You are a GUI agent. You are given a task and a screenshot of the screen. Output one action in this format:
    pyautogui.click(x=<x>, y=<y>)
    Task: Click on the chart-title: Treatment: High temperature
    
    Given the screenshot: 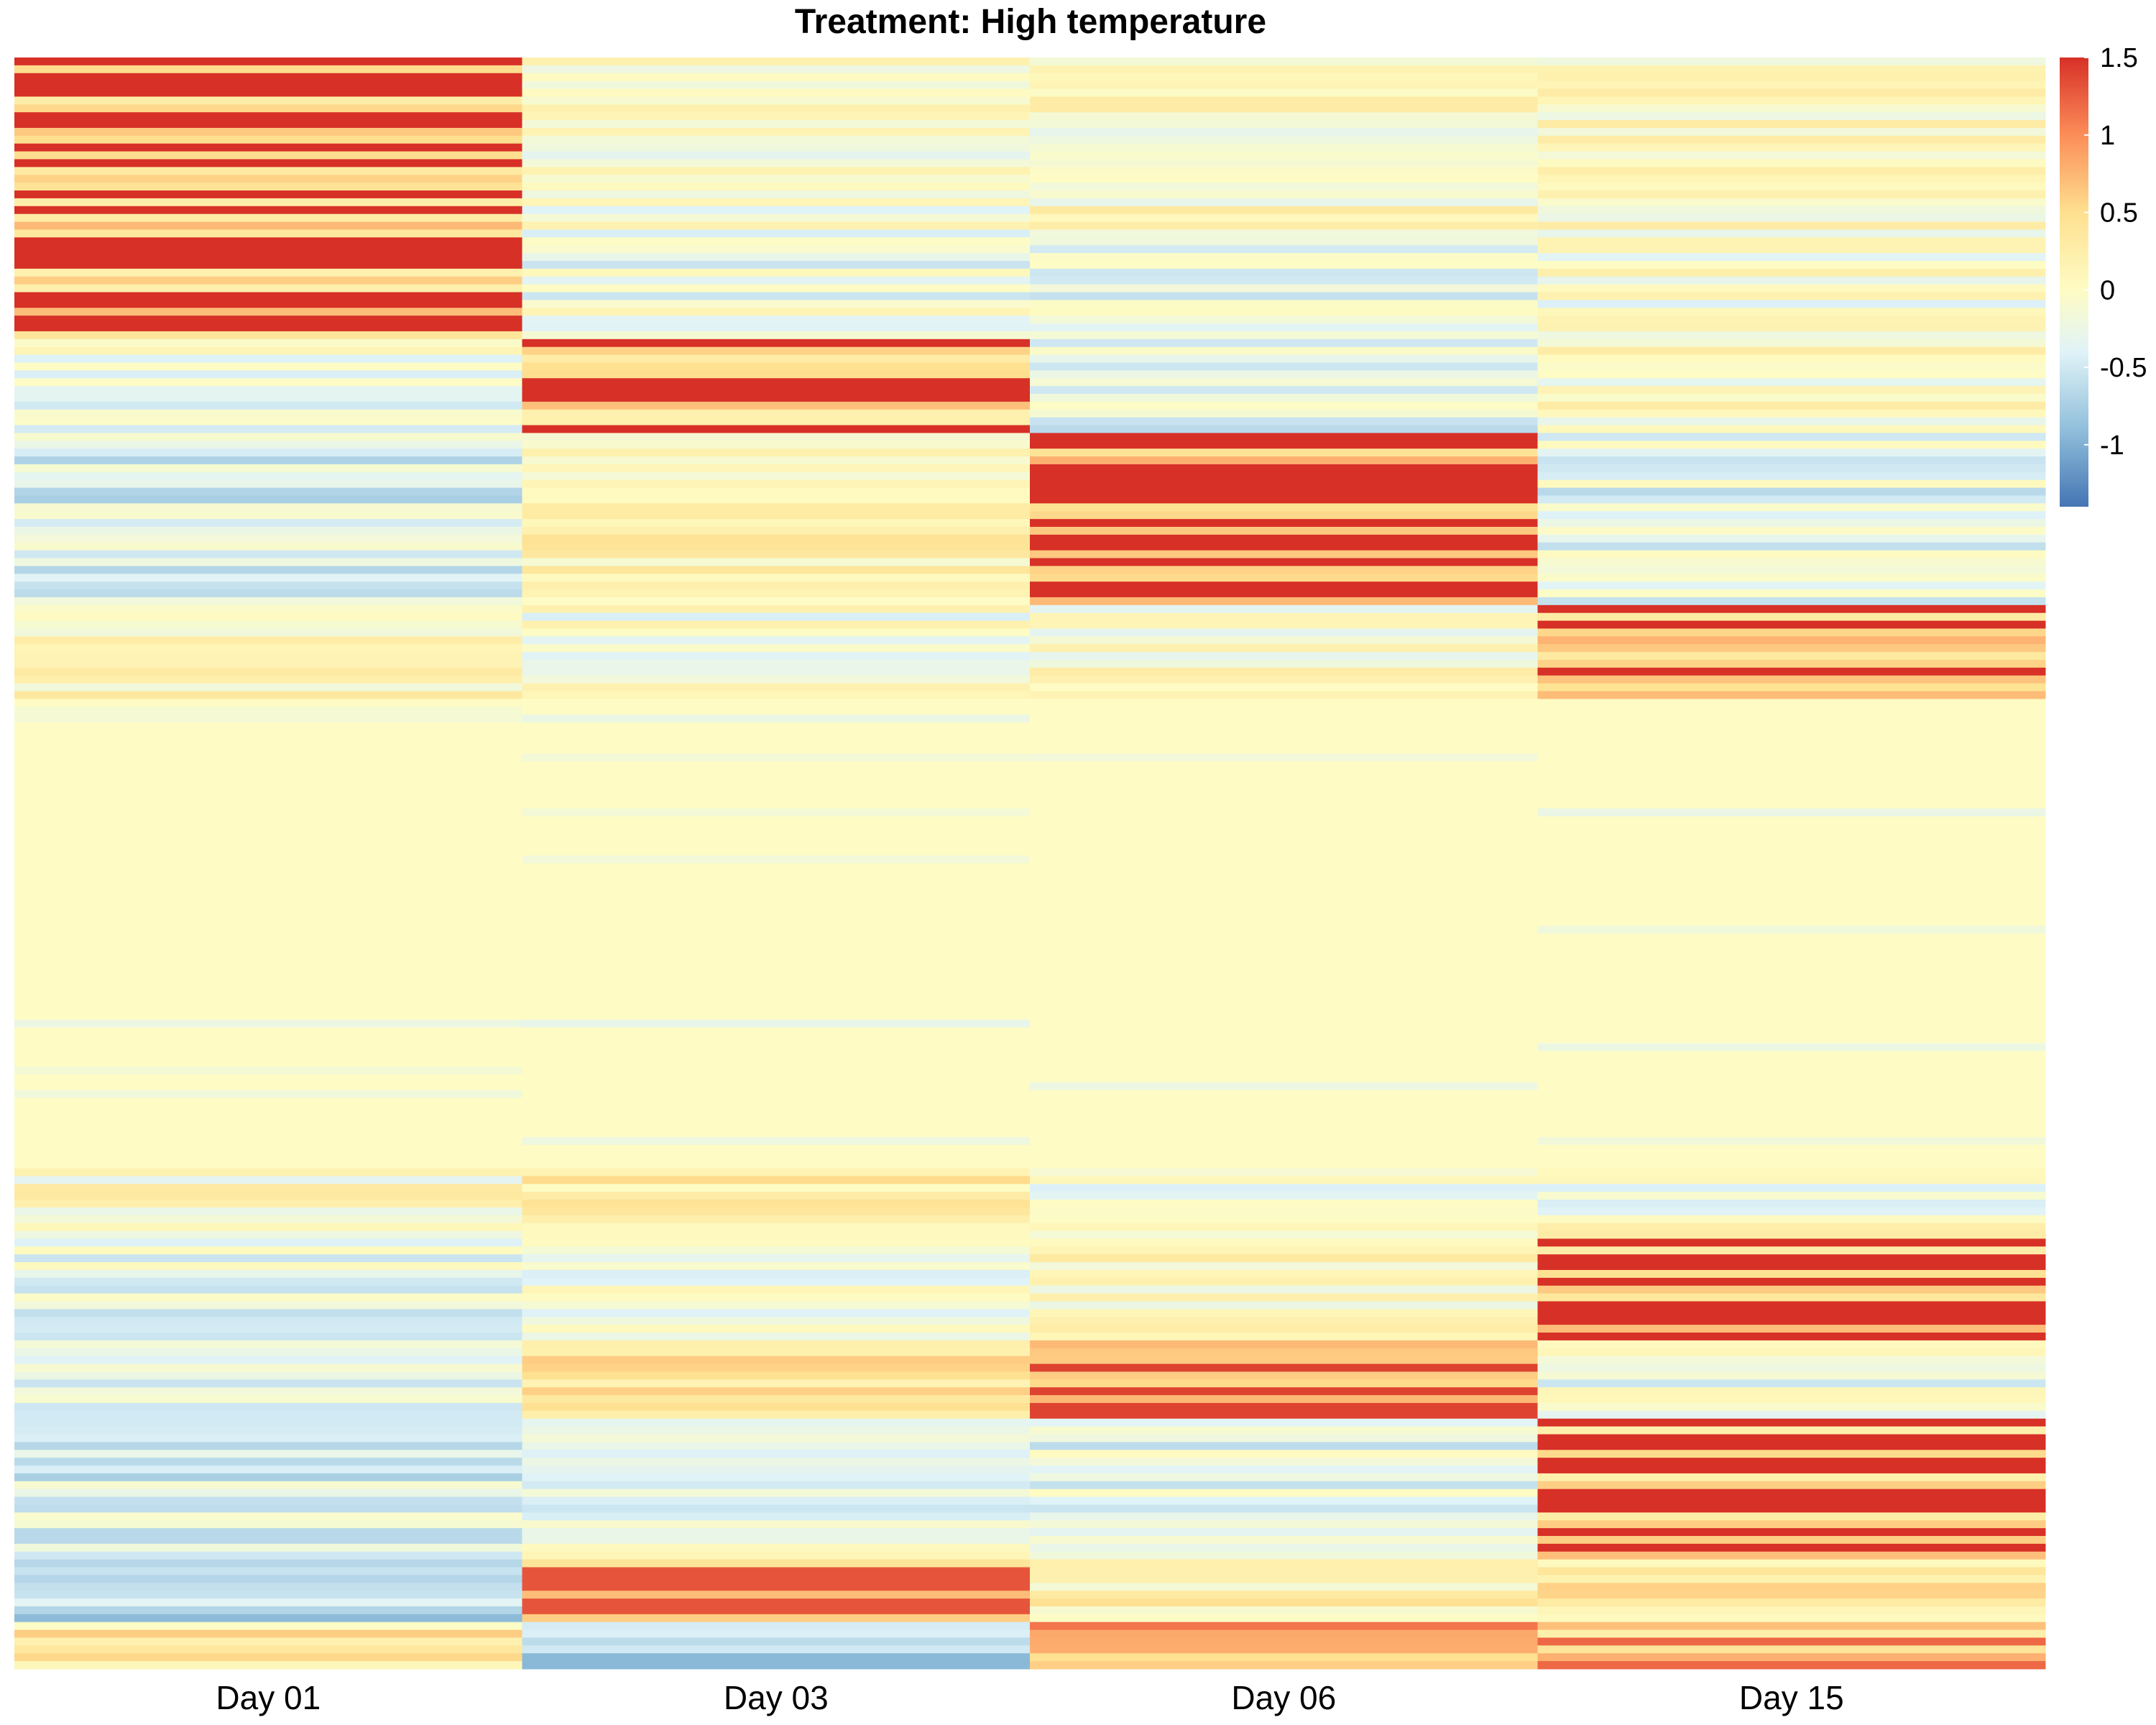 What is the action you would take?
    pyautogui.click(x=1030, y=22)
    